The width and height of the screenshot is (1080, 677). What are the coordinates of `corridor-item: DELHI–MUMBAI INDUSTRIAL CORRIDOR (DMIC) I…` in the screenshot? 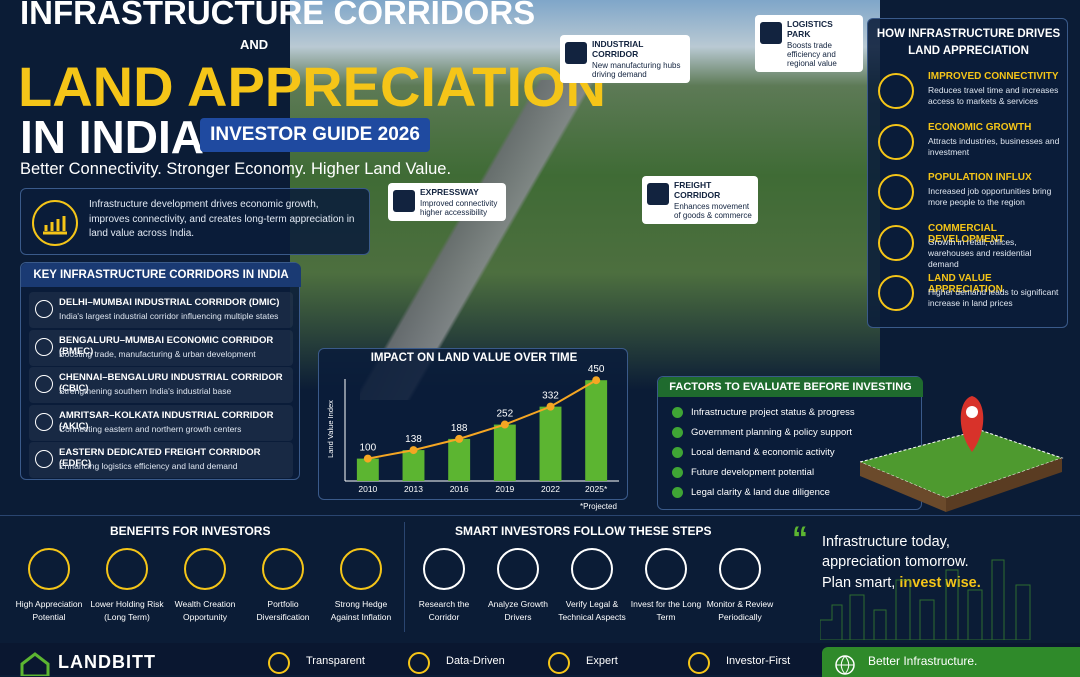 It's located at (161, 310).